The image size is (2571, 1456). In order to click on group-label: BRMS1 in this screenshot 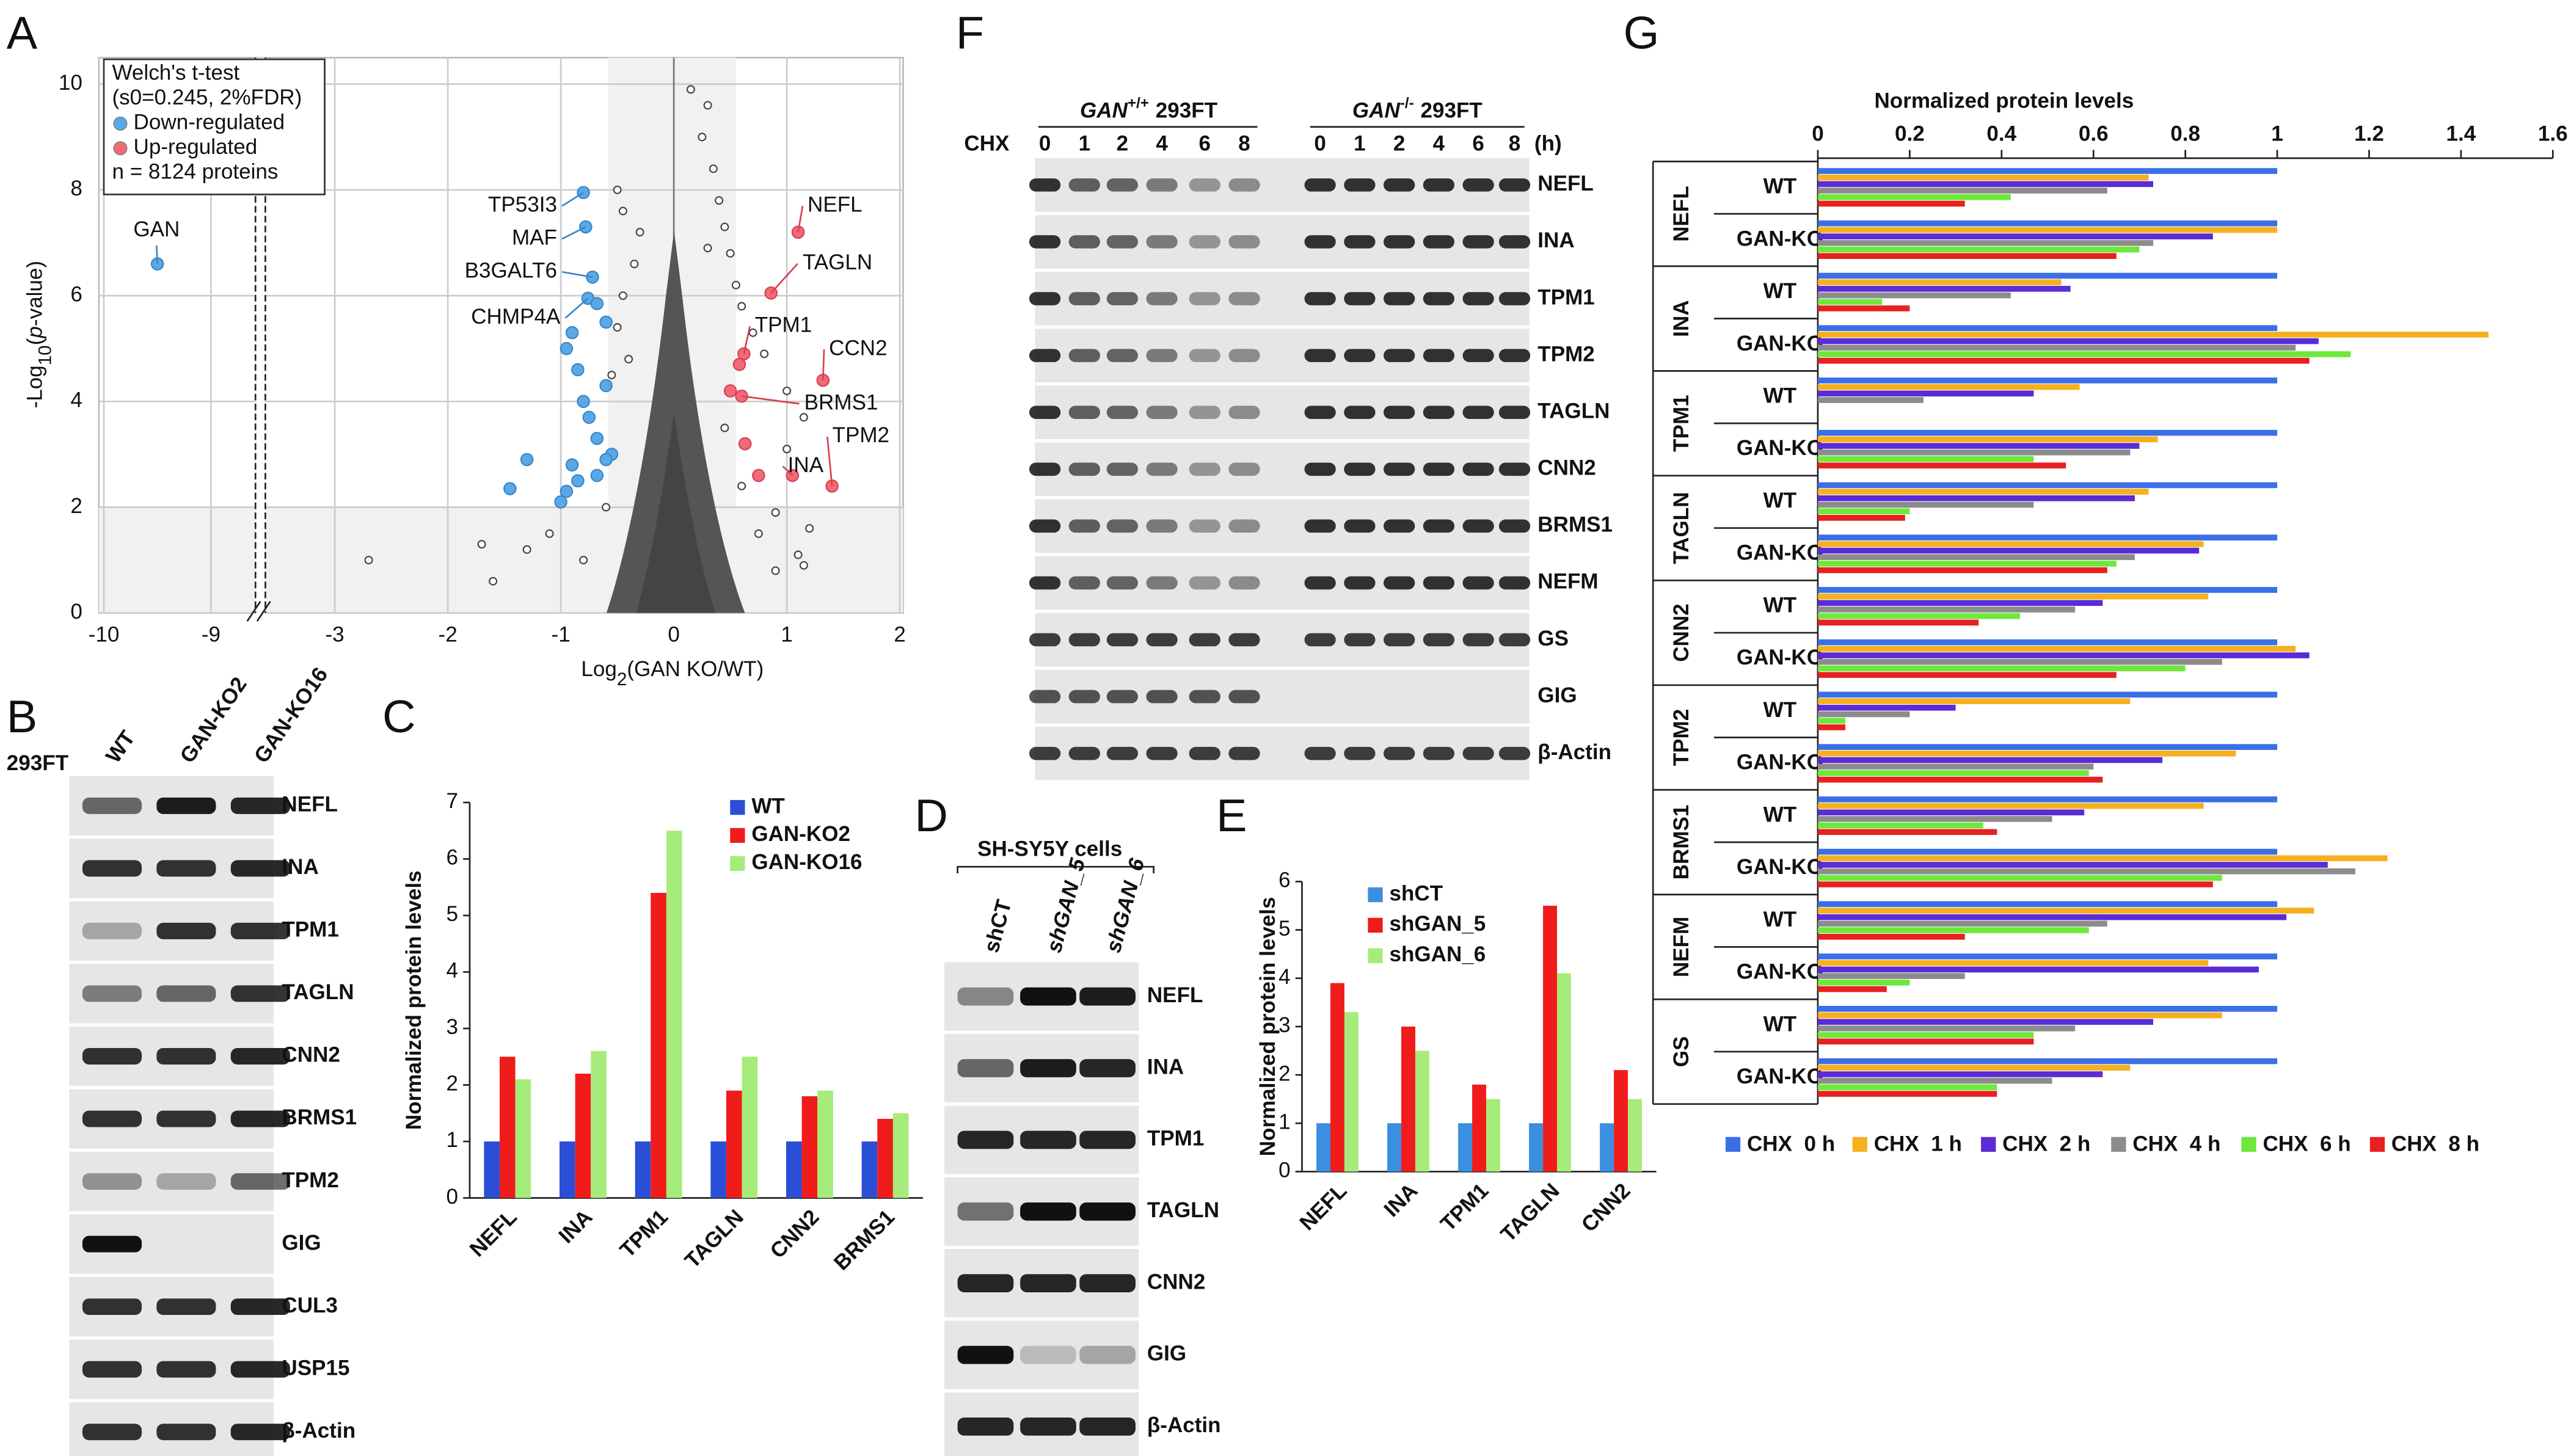, I will do `click(1681, 842)`.